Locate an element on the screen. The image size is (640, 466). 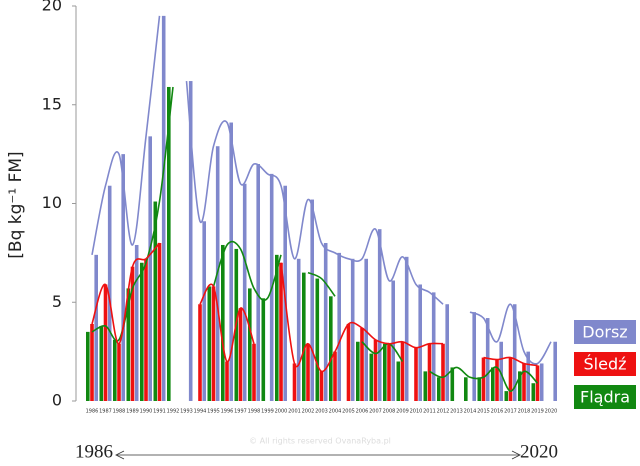
x-tick-label: 2014 is located at coordinates (470, 412).